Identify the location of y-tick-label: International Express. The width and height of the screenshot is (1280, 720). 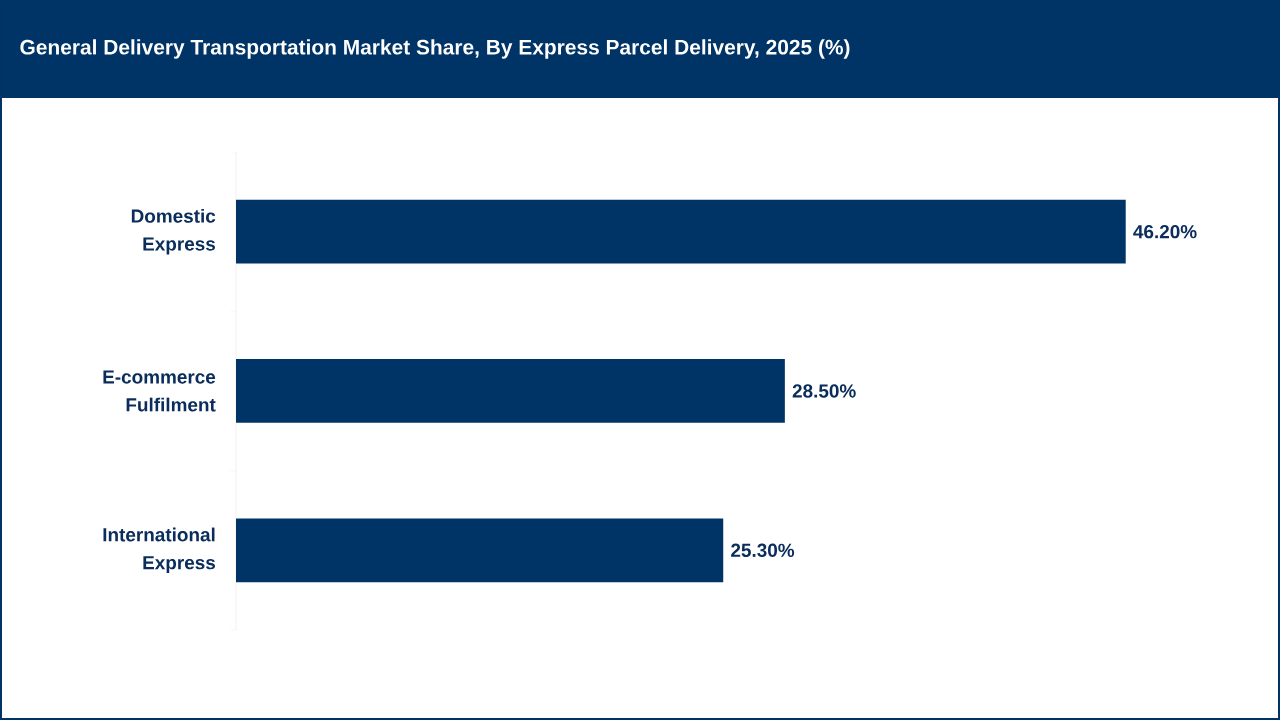
(159, 550).